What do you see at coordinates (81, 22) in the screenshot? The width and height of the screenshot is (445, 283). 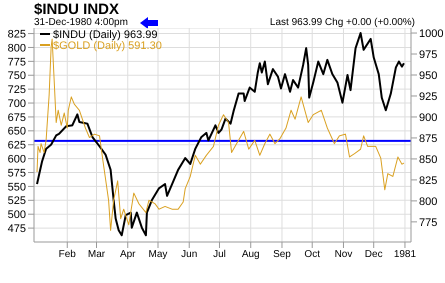 I see `chart-subtitle: 31-Dec-1980 4:00pm` at bounding box center [81, 22].